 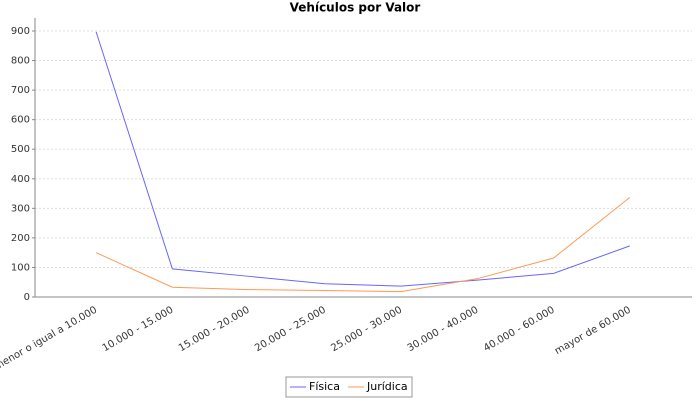 I want to click on x-tick-label: 30.000 - 40.000, so click(x=443, y=330).